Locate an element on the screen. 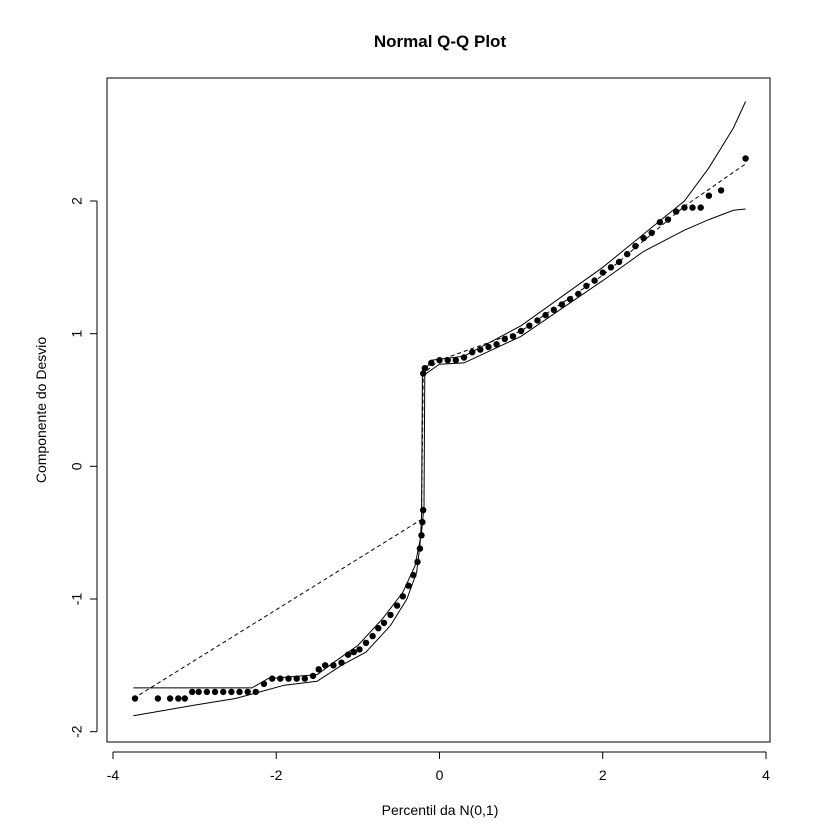  x-axis: -4 -2 0 2 4 is located at coordinates (438, 767).